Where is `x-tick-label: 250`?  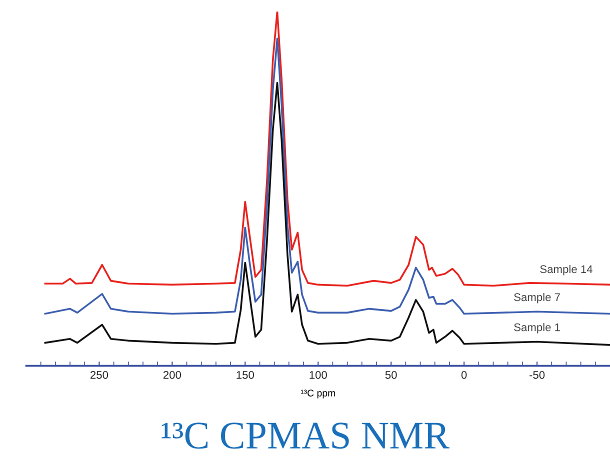 x-tick-label: 250 is located at coordinates (99, 374).